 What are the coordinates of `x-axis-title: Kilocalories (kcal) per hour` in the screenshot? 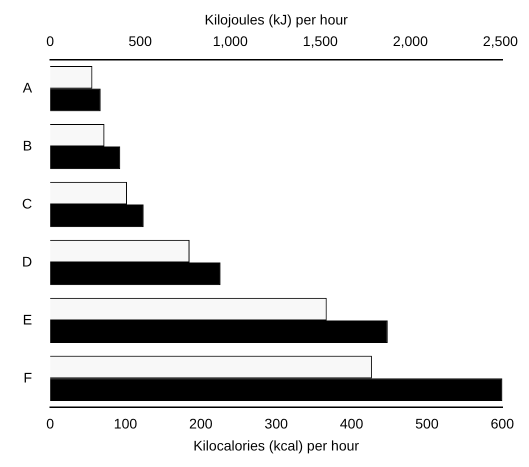 It's located at (276, 445).